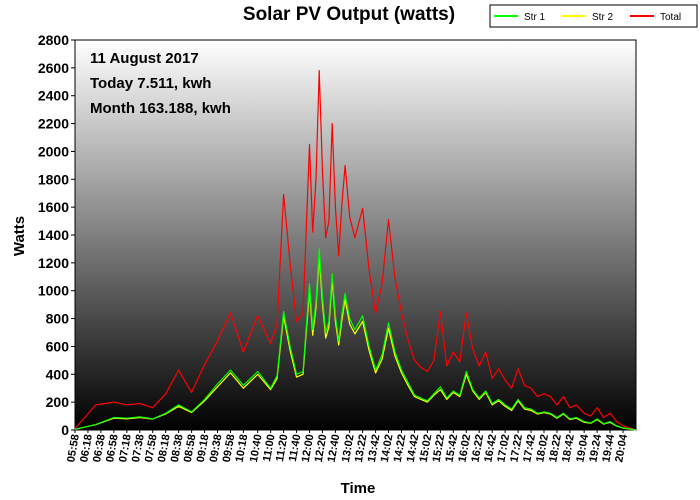 Image resolution: width=700 pixels, height=500 pixels. I want to click on x-tick-label: 12:40, so click(334, 448).